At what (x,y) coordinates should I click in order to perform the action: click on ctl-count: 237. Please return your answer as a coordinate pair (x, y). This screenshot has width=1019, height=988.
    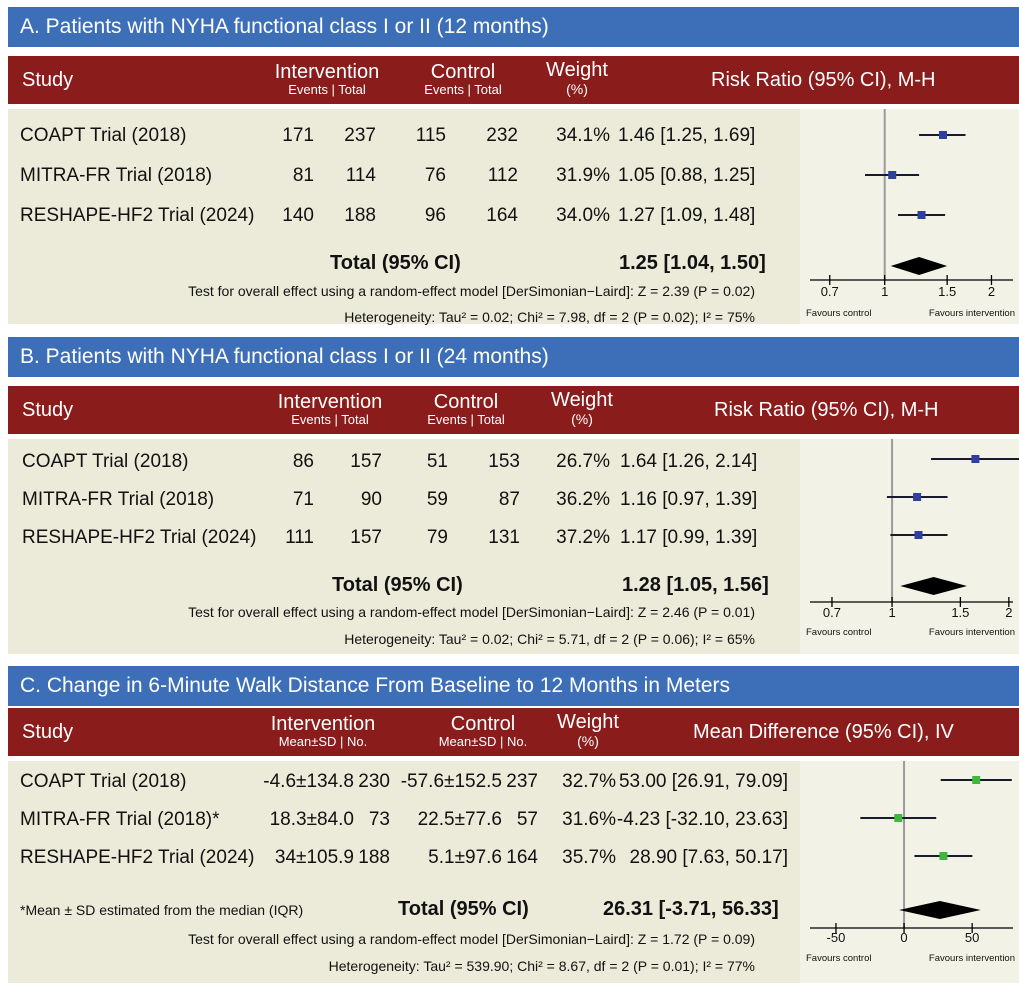
    Looking at the image, I should click on (522, 781).